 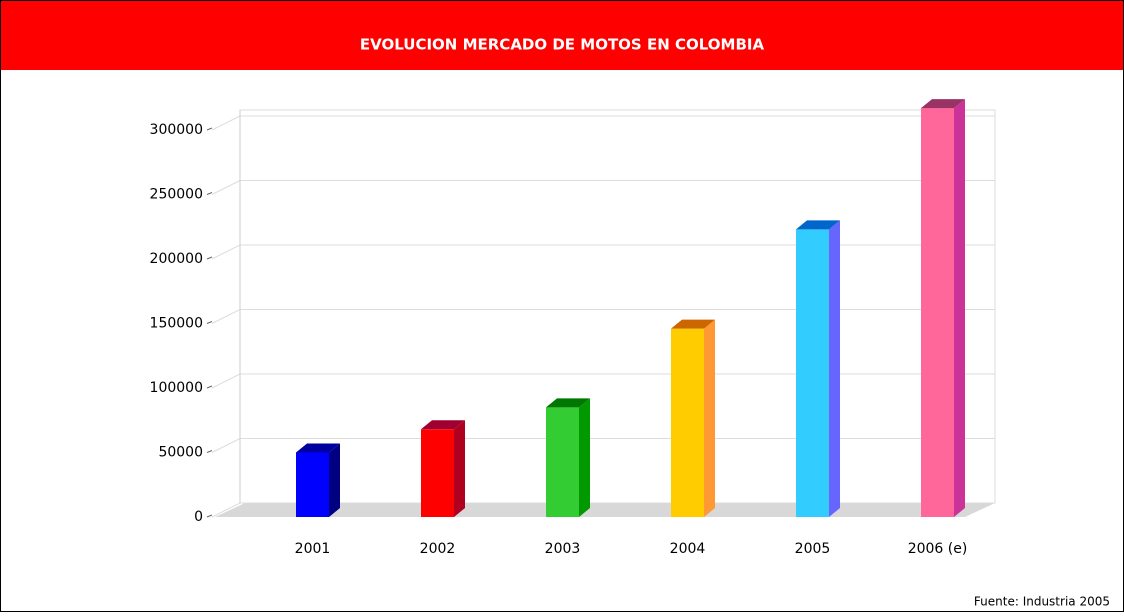 What do you see at coordinates (176, 259) in the screenshot?
I see `y-tick-label: 200000` at bounding box center [176, 259].